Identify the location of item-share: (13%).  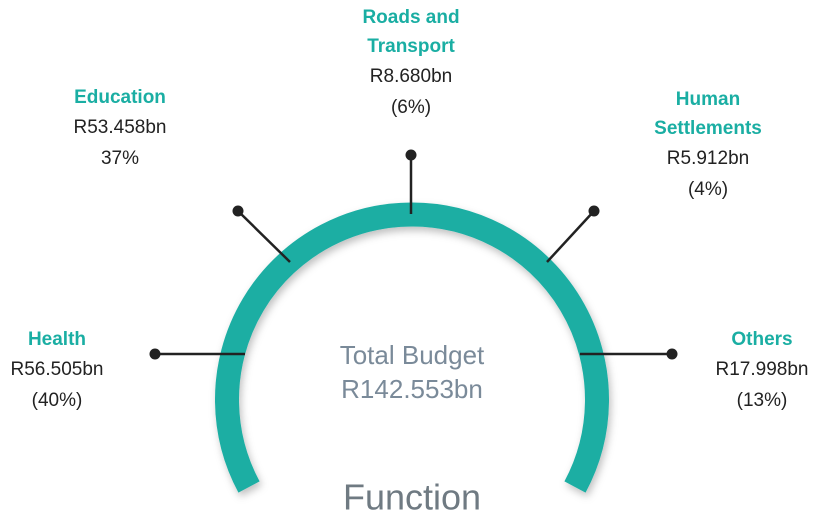
(762, 400).